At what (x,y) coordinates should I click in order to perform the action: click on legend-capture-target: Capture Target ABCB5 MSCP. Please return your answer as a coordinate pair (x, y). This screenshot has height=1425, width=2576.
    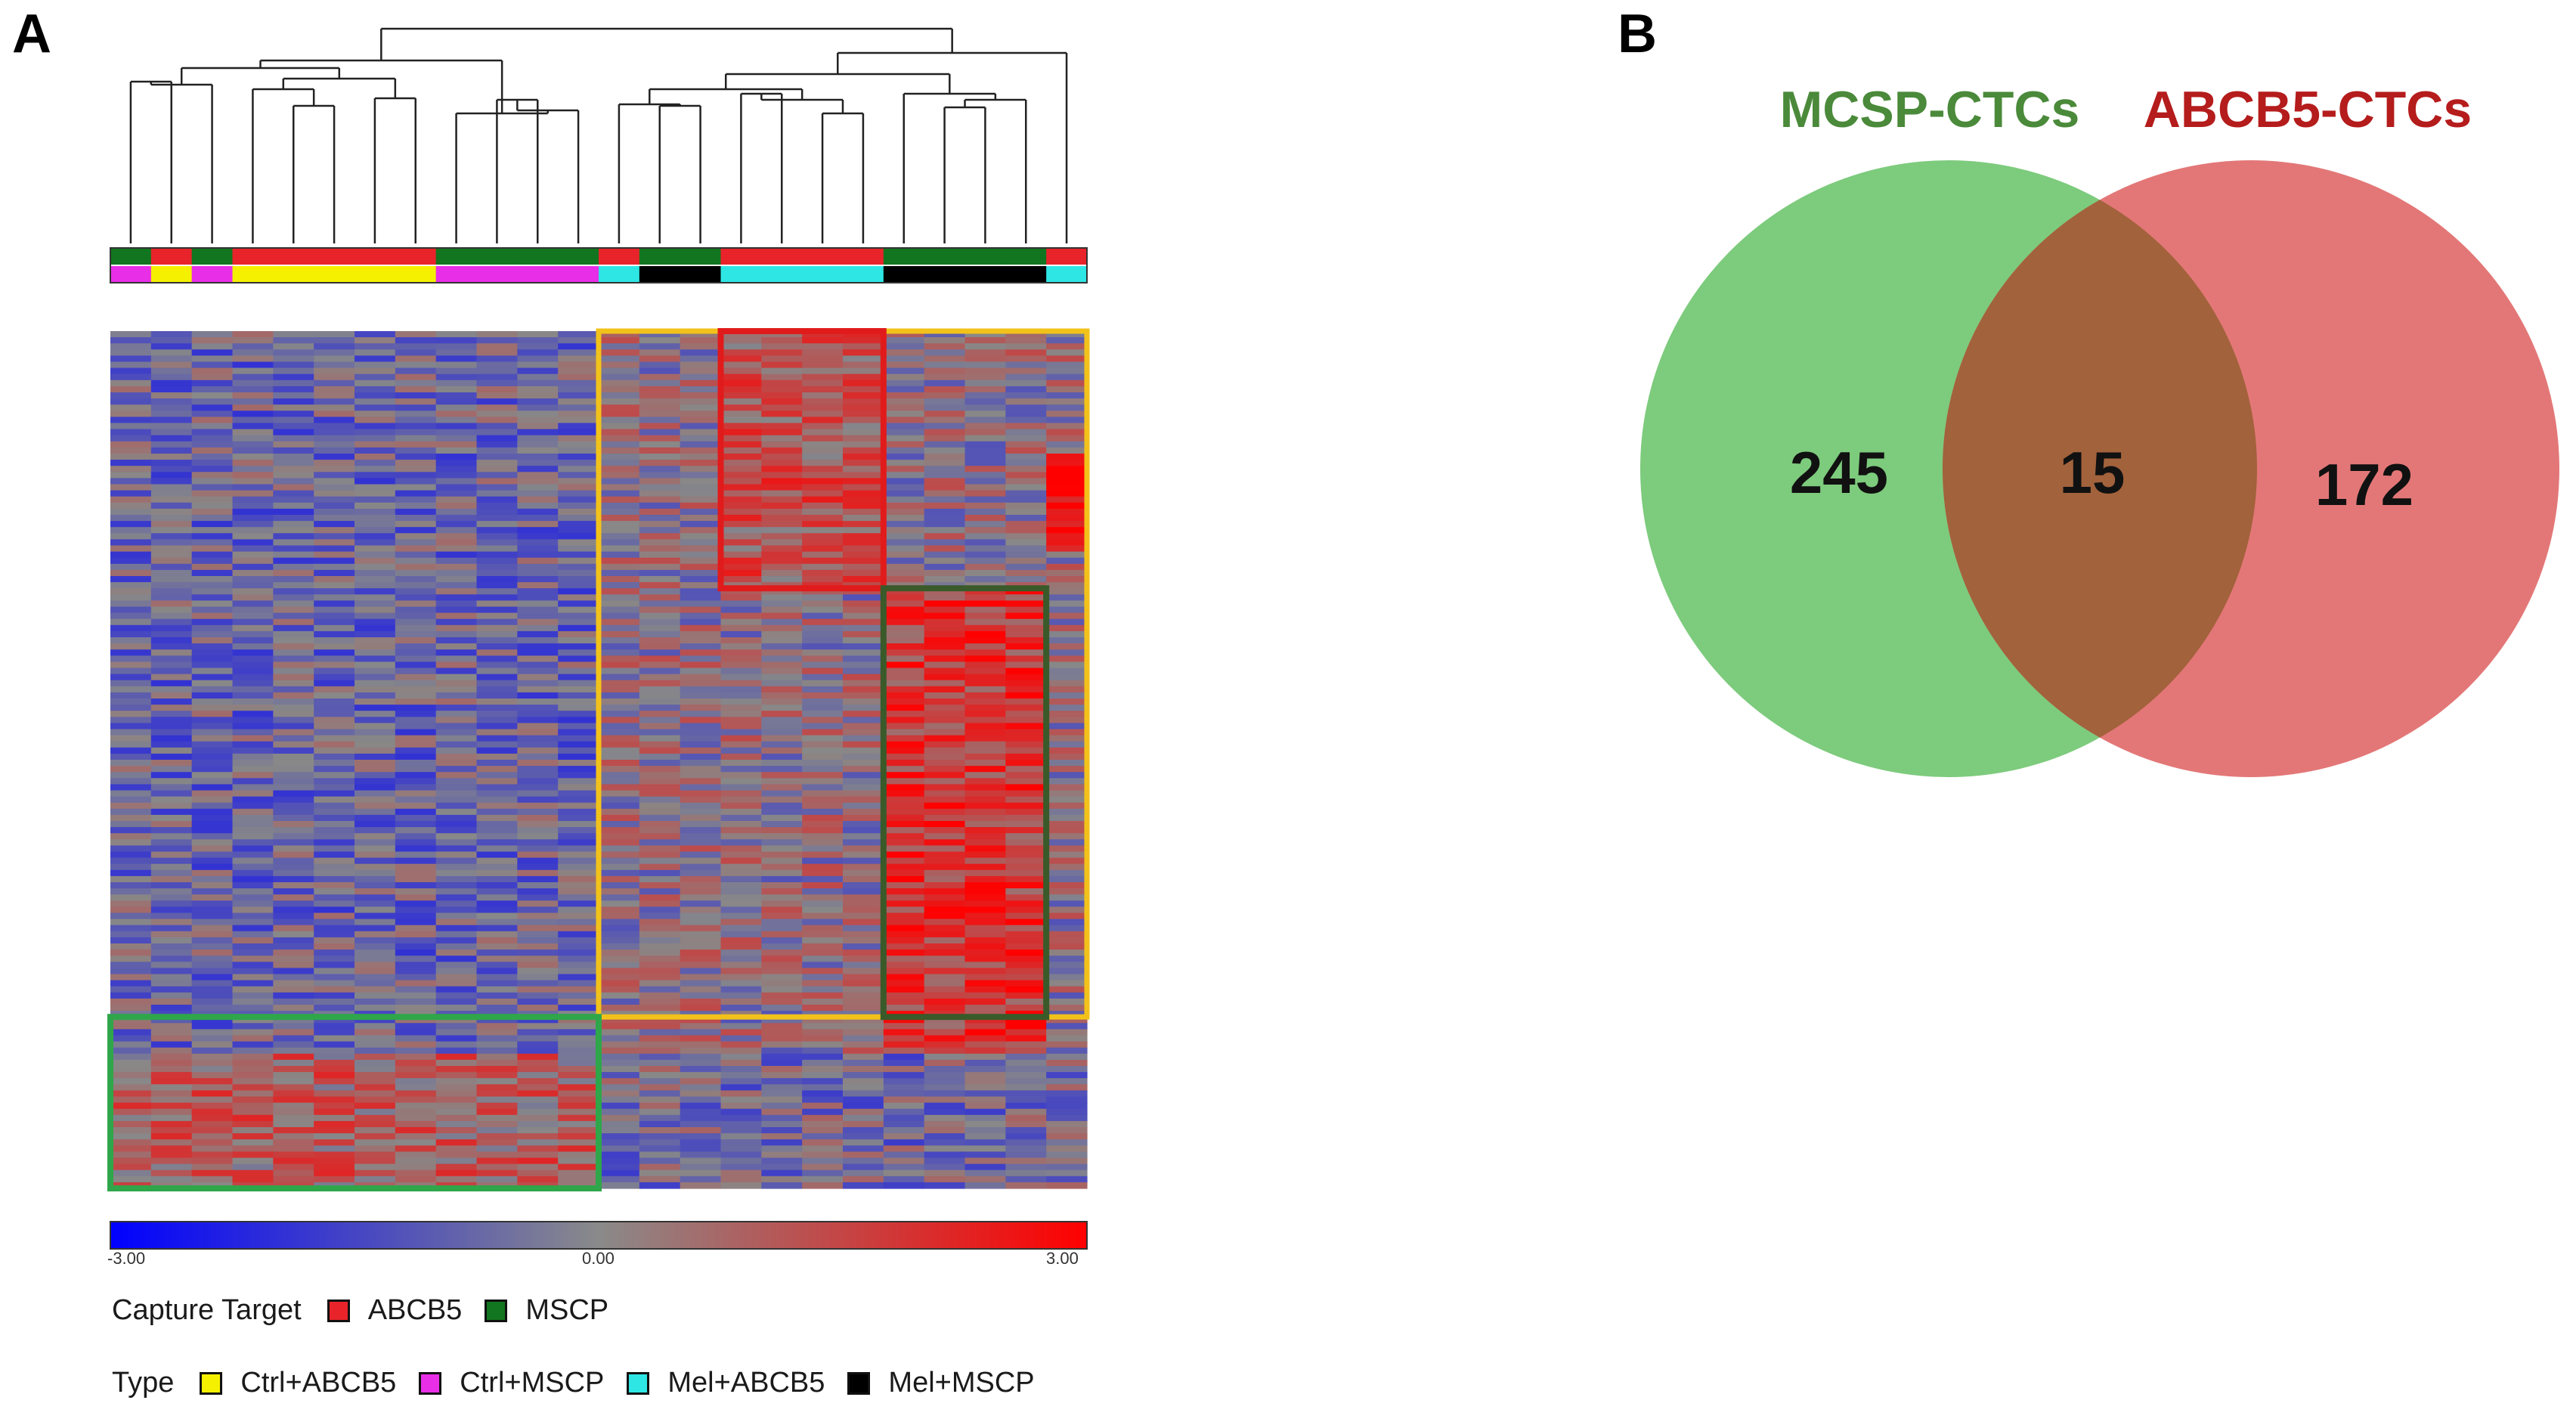
    Looking at the image, I should click on (371, 1310).